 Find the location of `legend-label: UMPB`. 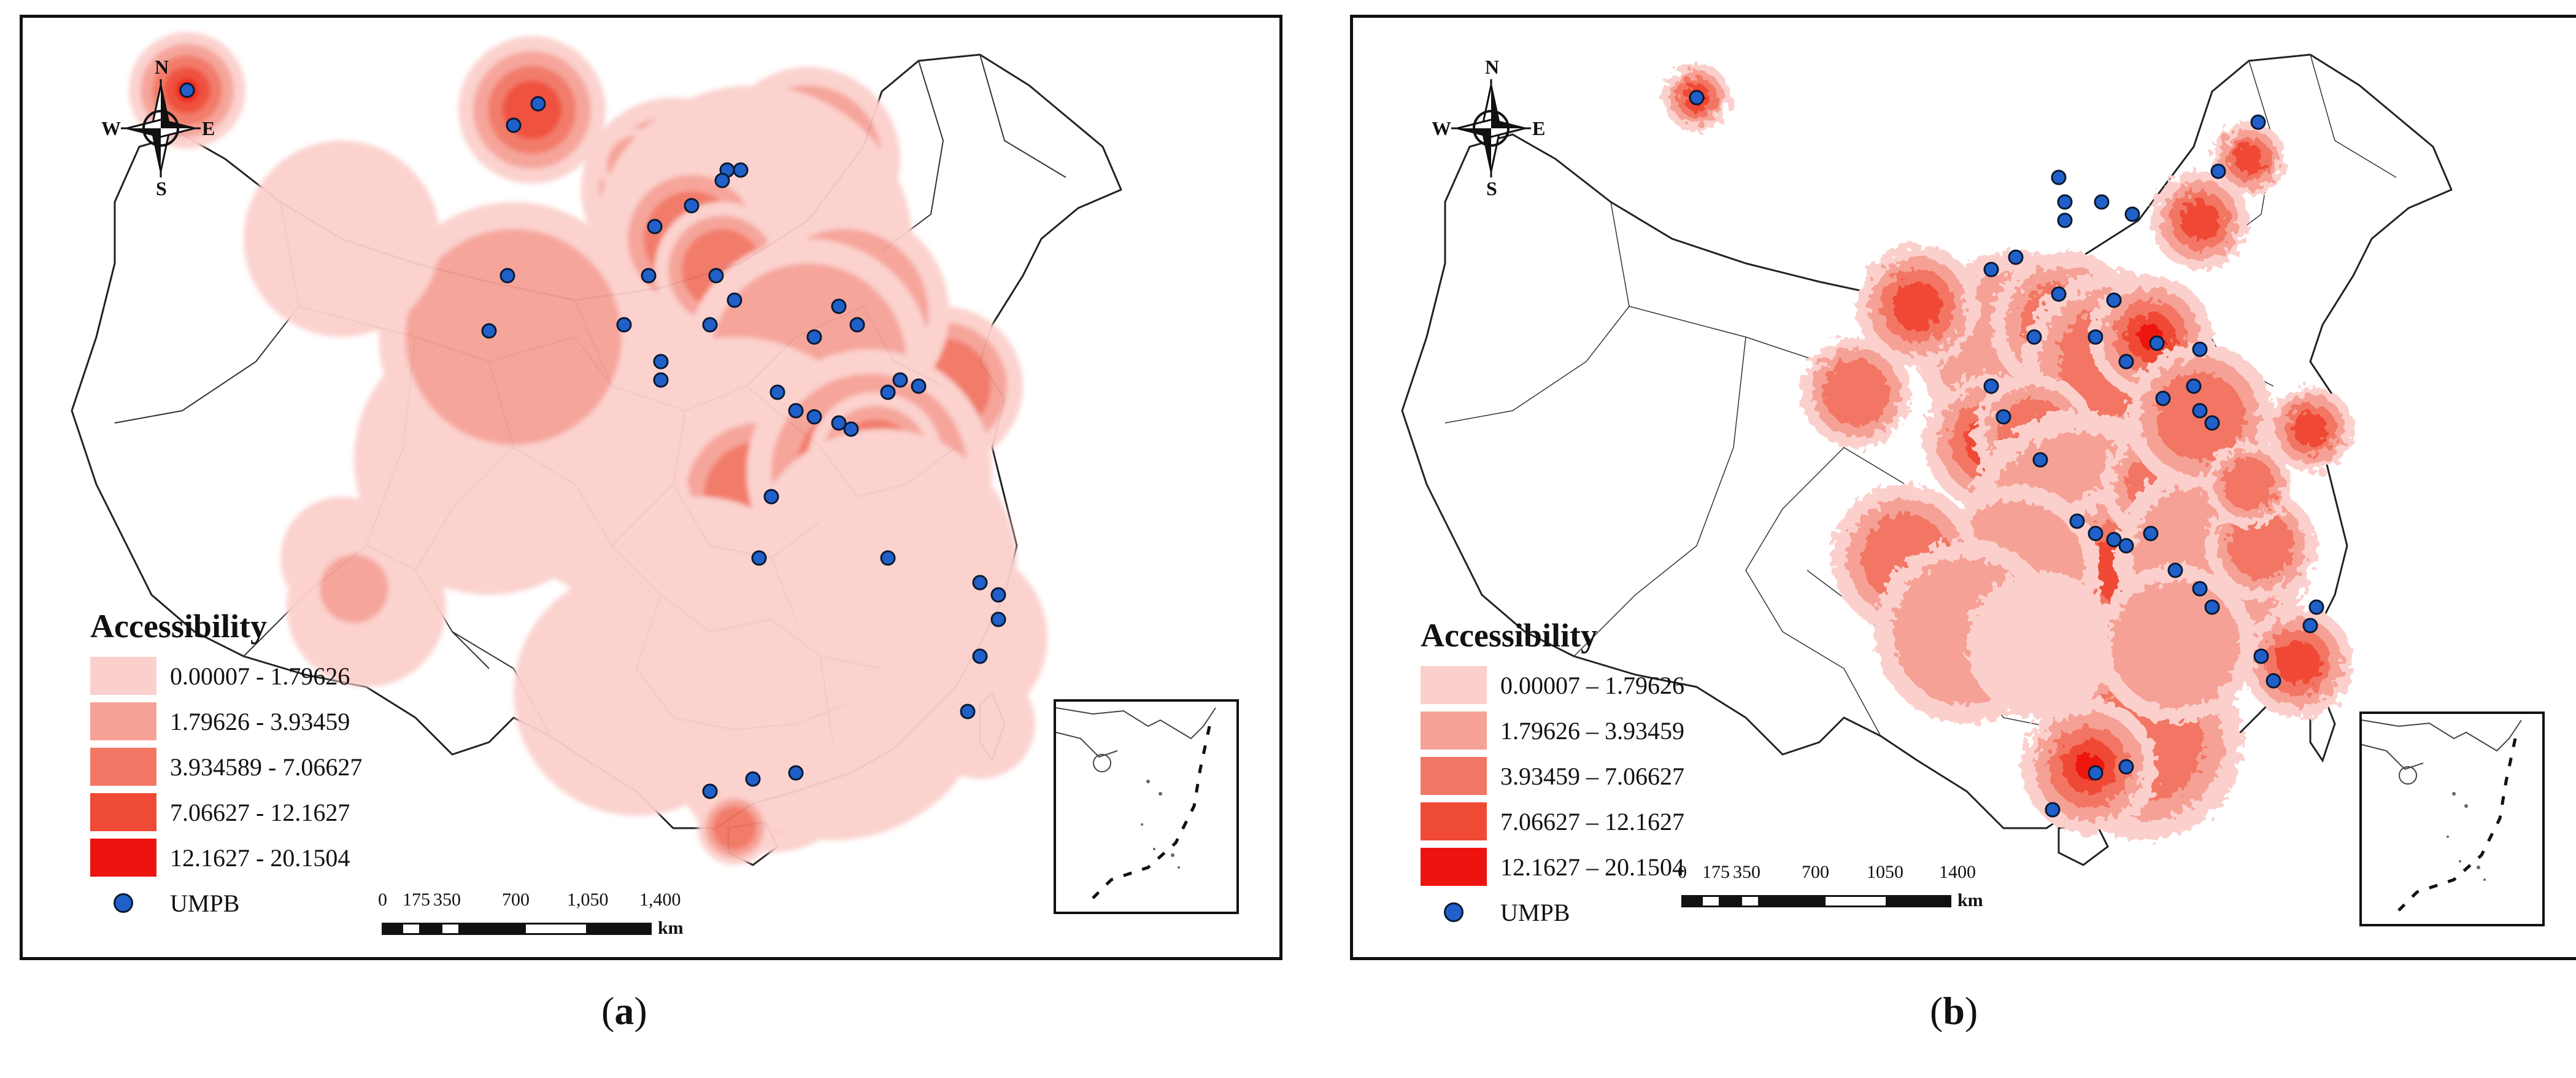

legend-label: UMPB is located at coordinates (205, 903).